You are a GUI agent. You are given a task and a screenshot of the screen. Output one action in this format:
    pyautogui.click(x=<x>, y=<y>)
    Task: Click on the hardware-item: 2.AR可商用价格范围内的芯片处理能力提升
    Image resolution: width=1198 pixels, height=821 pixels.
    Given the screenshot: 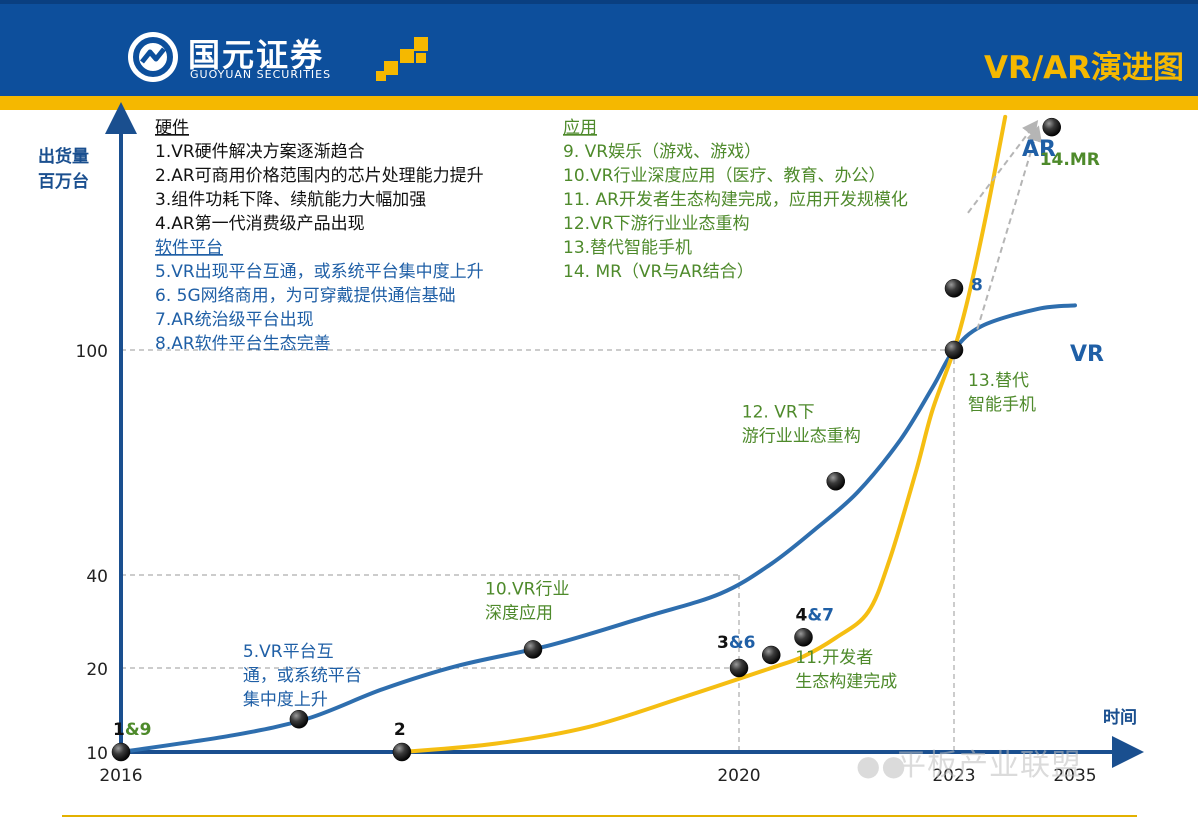 What is the action you would take?
    pyautogui.click(x=319, y=176)
    